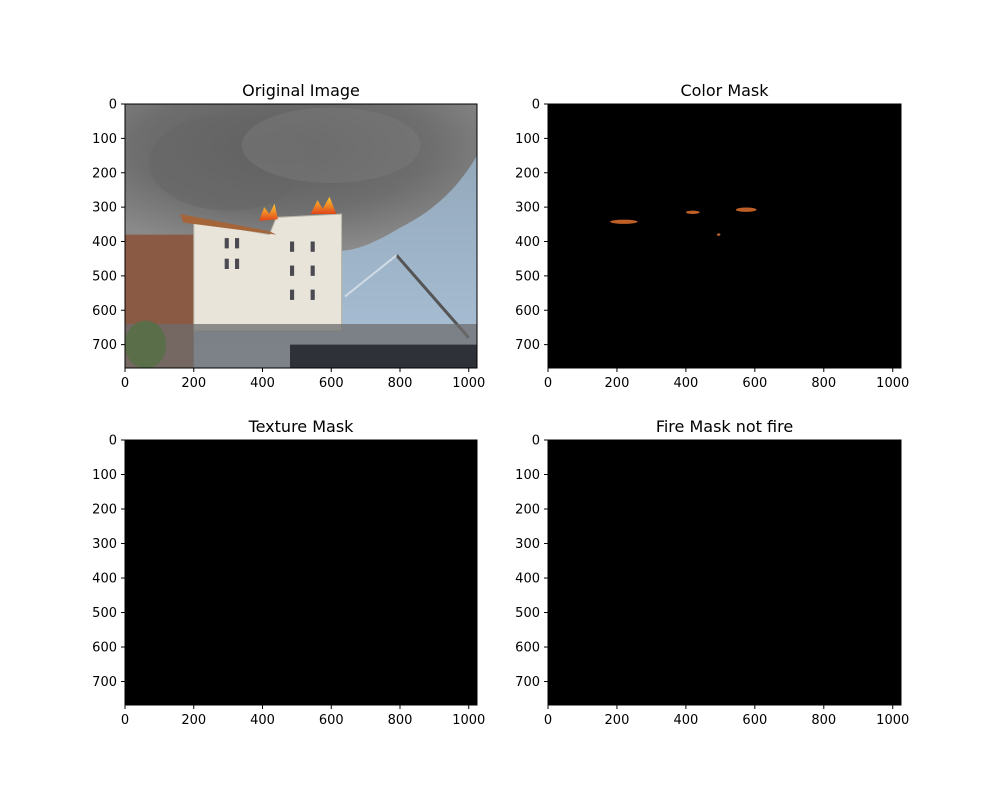  What do you see at coordinates (724, 90) in the screenshot?
I see `panel-title: Color Mask` at bounding box center [724, 90].